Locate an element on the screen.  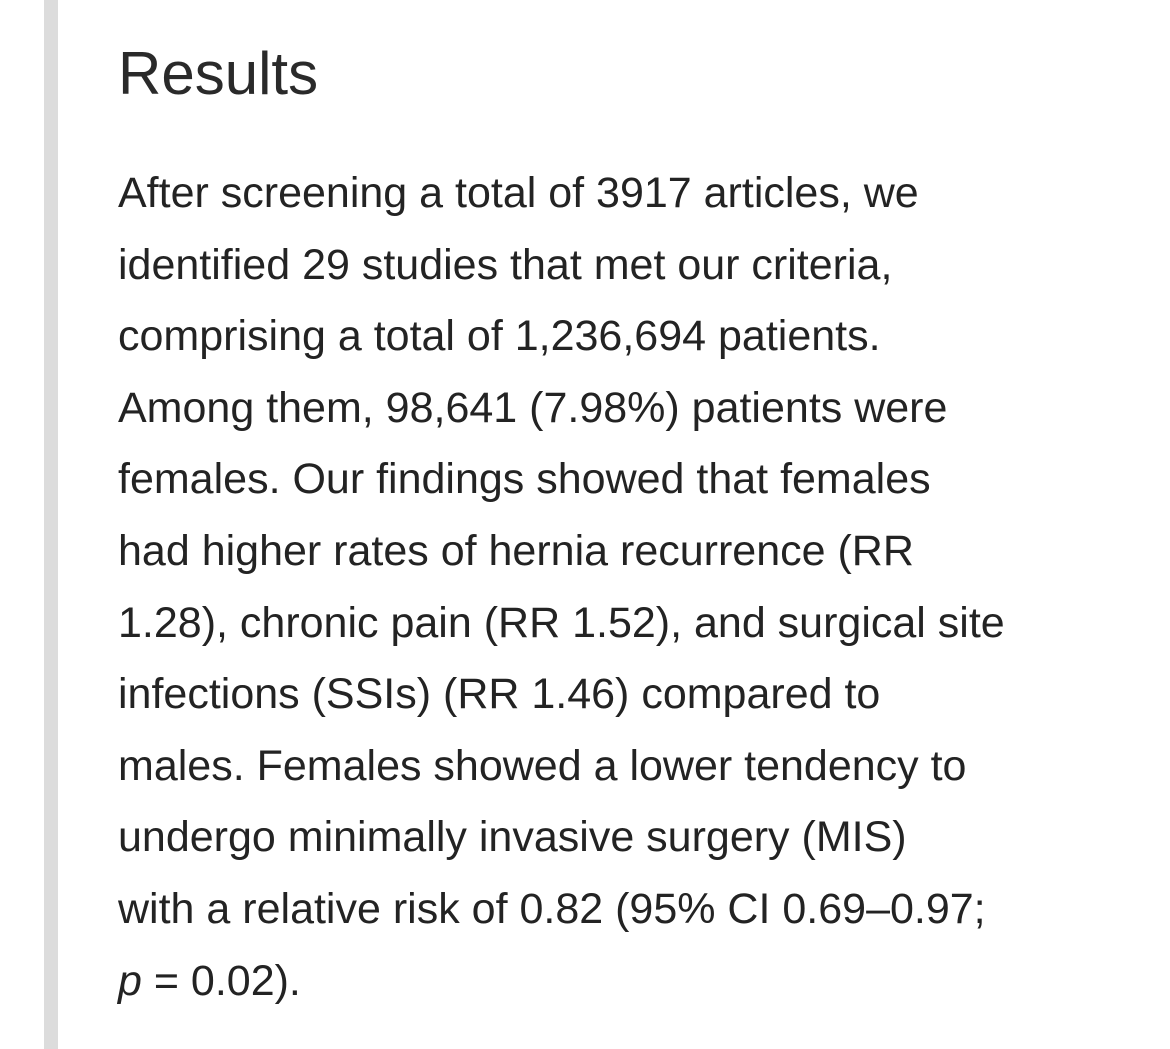
p-value-symbol: p is located at coordinates (130, 980).